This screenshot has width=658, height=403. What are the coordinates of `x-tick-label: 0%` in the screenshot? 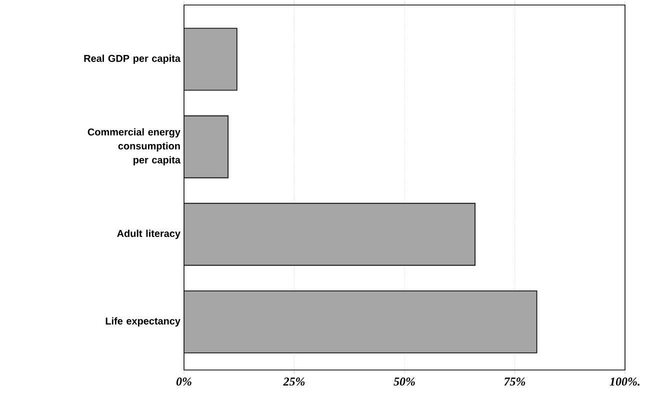 It's located at (184, 382).